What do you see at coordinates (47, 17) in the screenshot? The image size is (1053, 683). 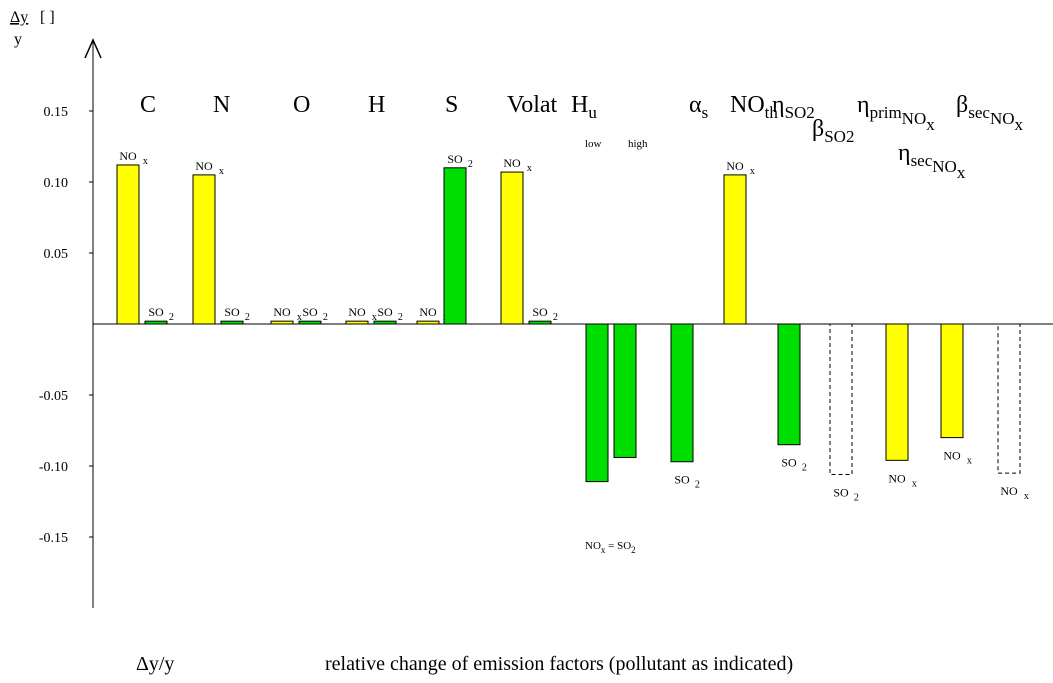 I see `y-label-unit: [ ]` at bounding box center [47, 17].